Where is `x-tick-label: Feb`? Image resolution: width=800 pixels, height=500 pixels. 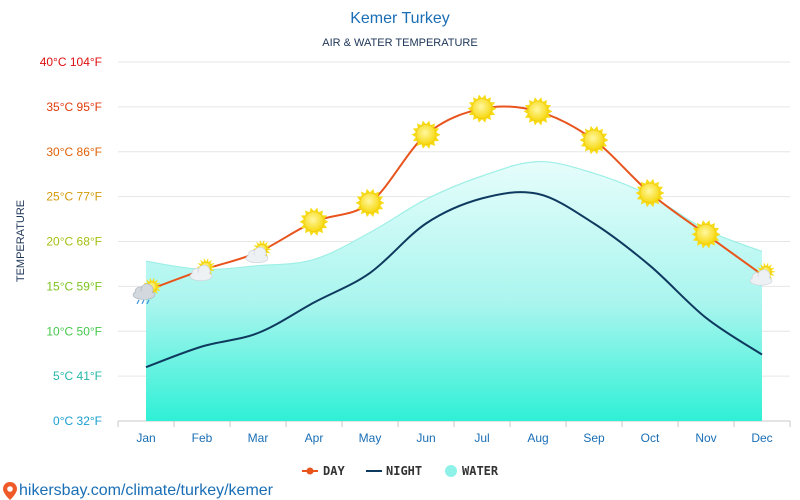
x-tick-label: Feb is located at coordinates (202, 438).